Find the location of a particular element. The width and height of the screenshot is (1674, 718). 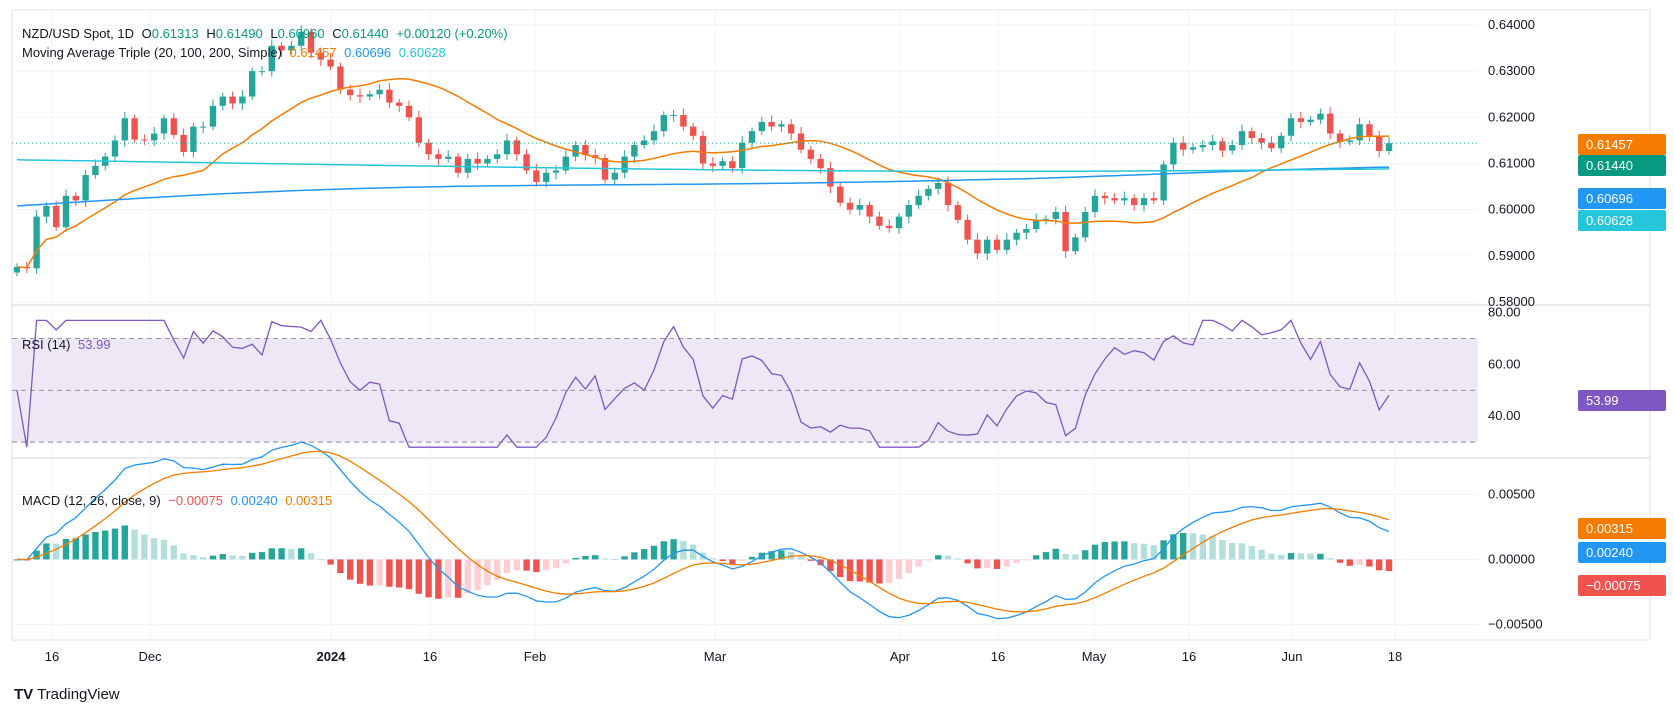

signal-badge: 0.00315 is located at coordinates (1622, 528).